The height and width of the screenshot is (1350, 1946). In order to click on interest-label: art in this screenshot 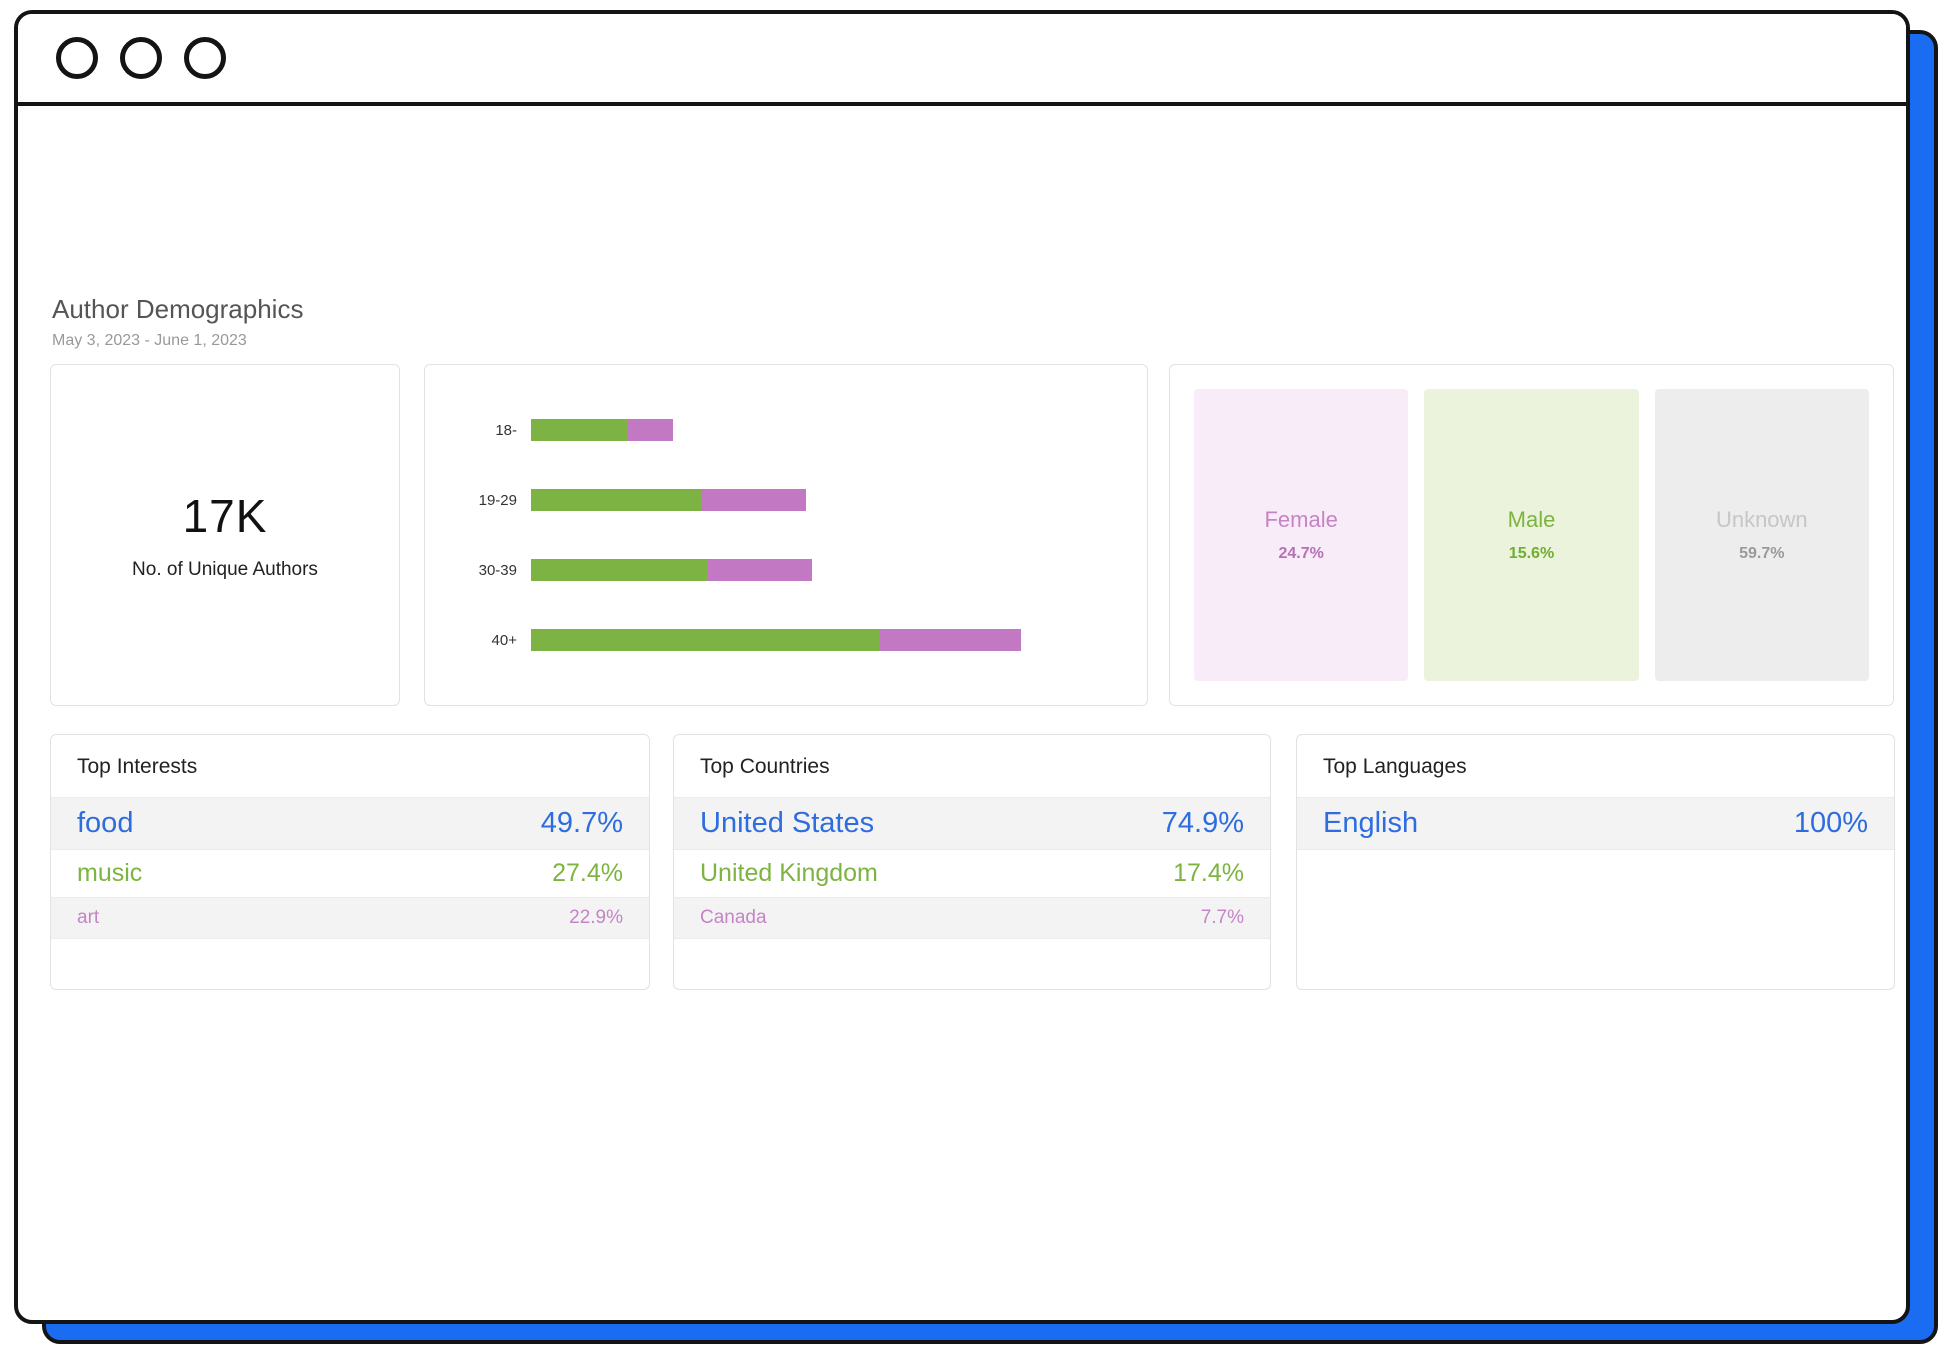, I will do `click(88, 917)`.